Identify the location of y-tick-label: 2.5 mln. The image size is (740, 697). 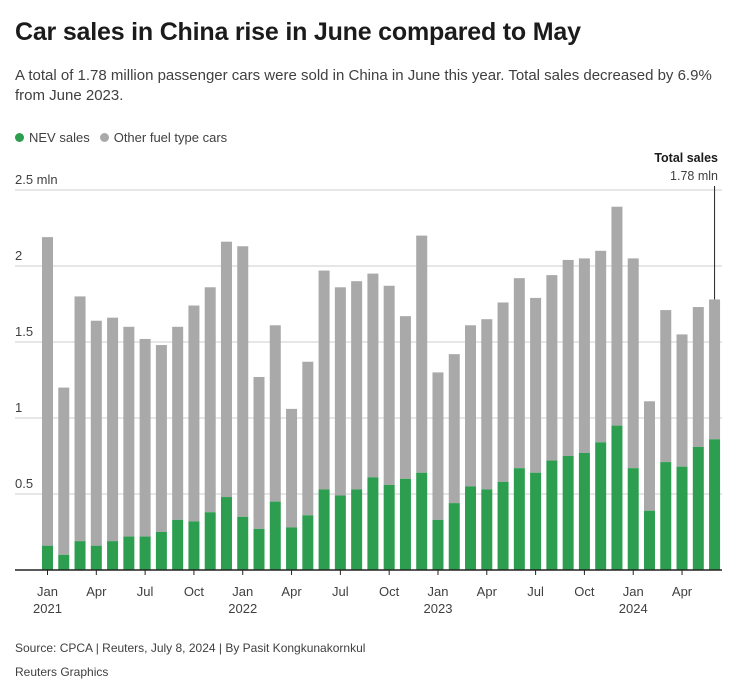
(36, 179).